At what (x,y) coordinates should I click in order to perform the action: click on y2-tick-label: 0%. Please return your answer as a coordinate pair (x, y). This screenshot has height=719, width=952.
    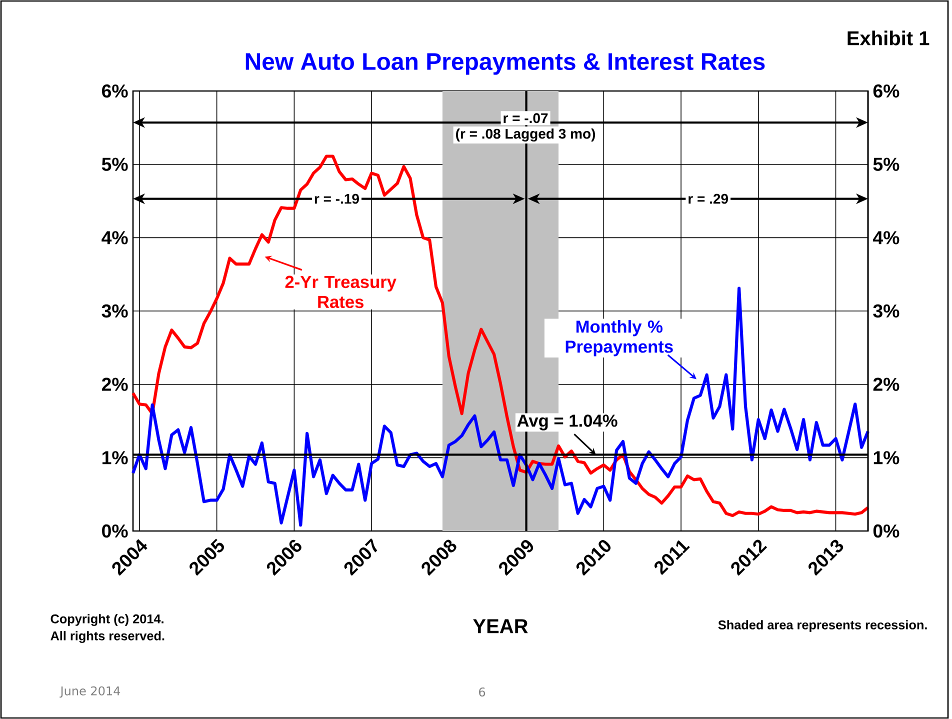
    Looking at the image, I should click on (886, 531).